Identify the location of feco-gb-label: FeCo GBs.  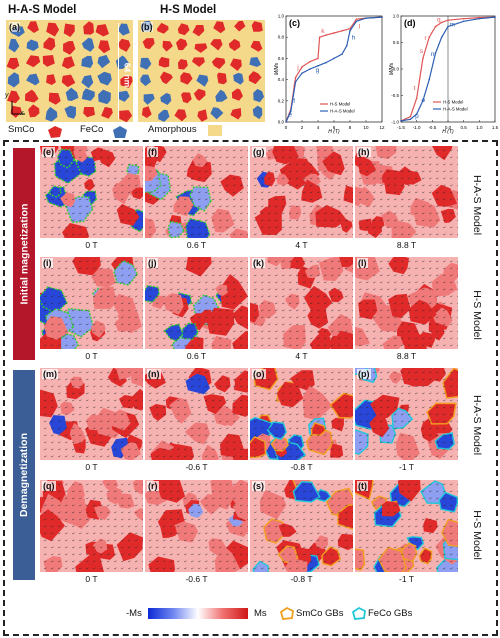
(390, 613).